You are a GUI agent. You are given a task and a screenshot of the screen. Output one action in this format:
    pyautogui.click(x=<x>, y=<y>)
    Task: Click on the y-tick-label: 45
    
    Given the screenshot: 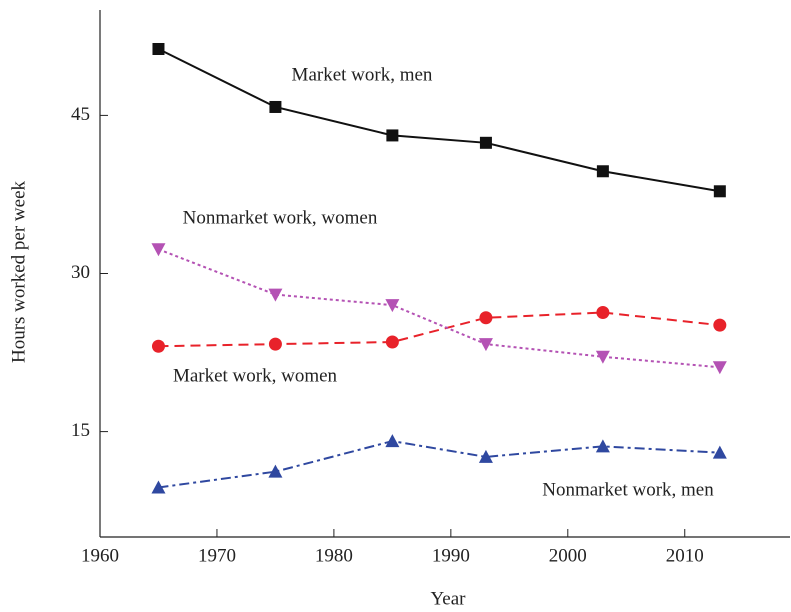 What is the action you would take?
    pyautogui.click(x=80, y=114)
    